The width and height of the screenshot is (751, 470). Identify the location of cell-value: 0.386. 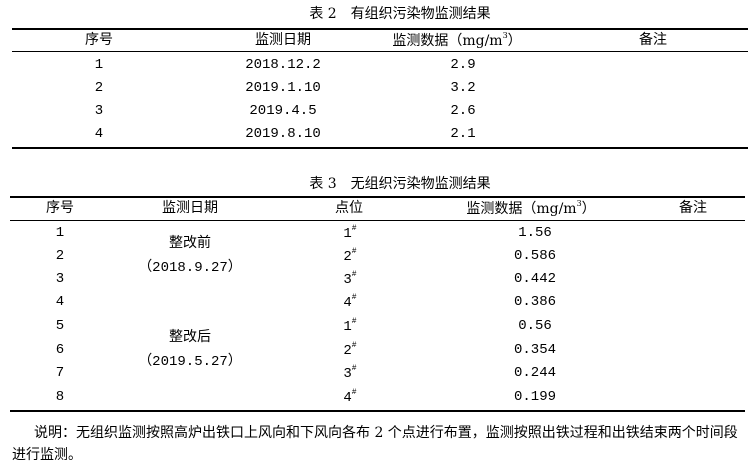
(535, 302).